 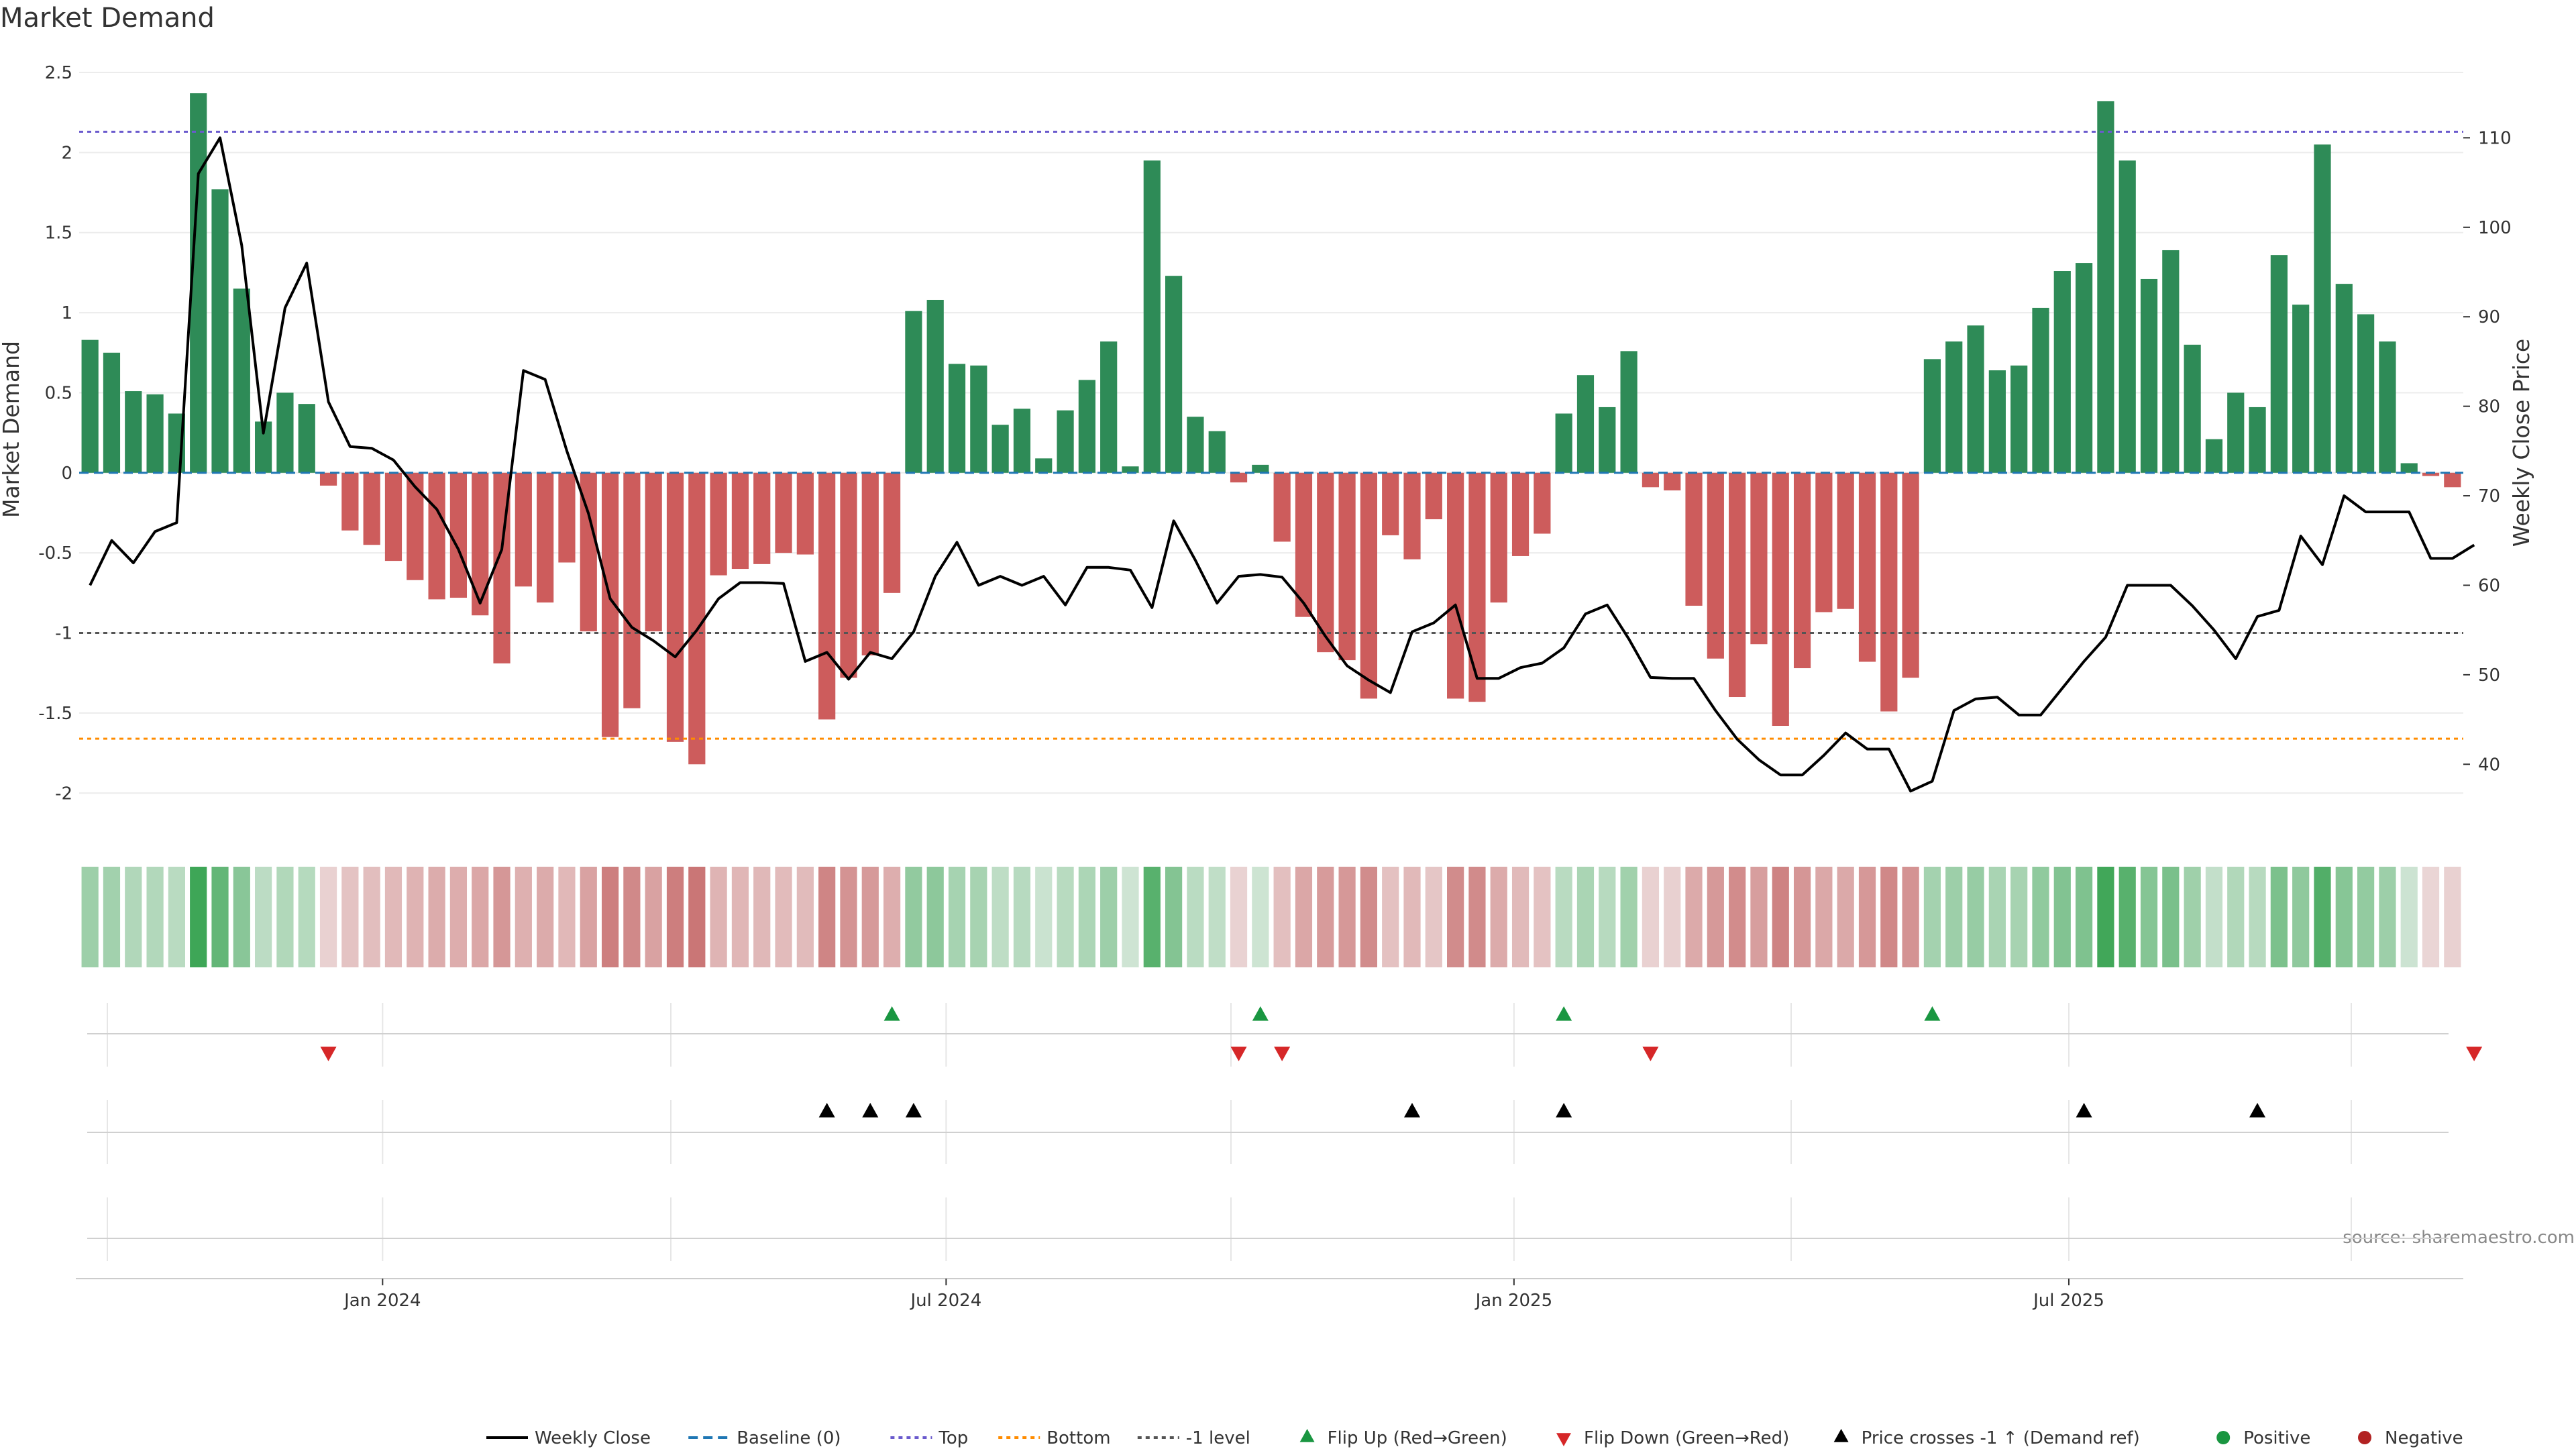 What do you see at coordinates (1932, 1013) in the screenshot?
I see `flip-up-marker` at bounding box center [1932, 1013].